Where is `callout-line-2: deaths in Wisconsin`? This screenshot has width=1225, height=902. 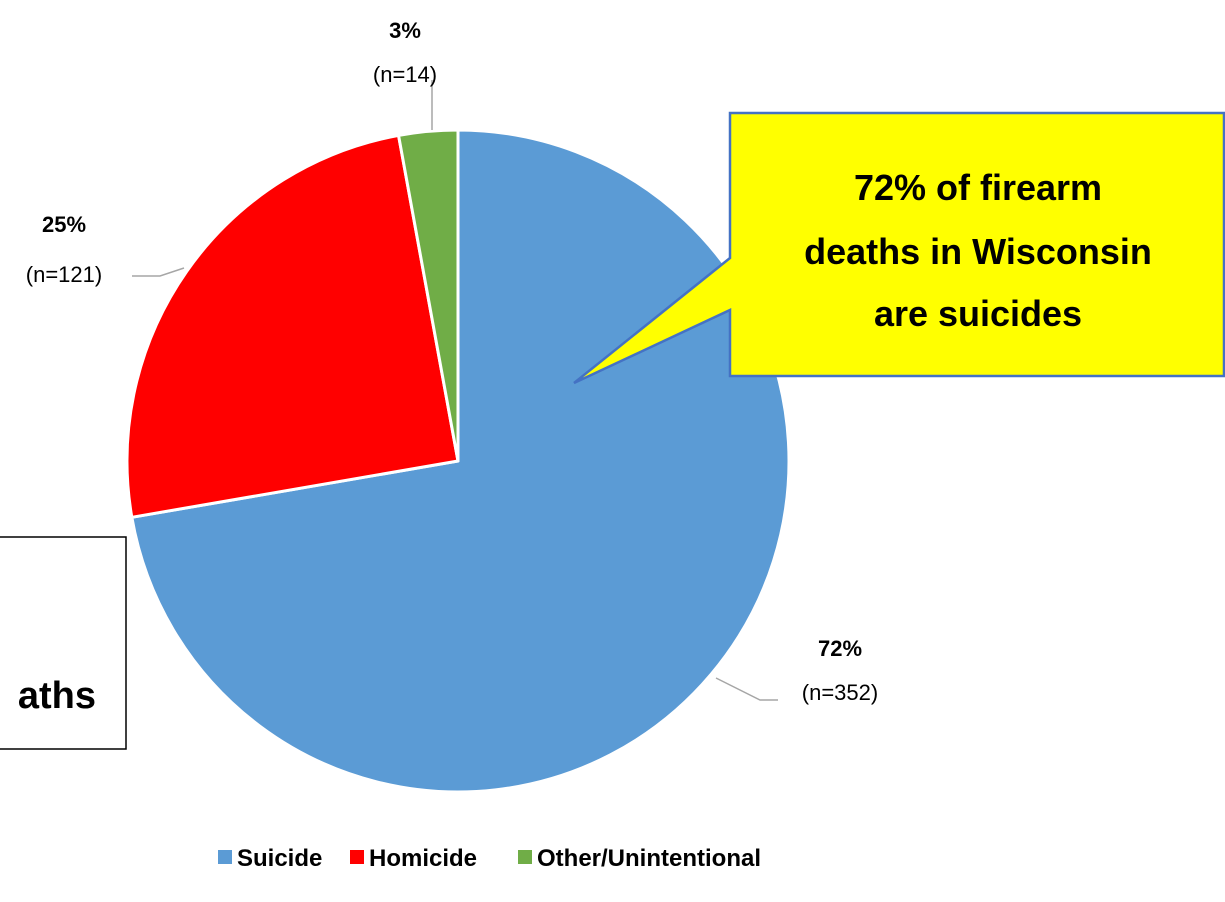 callout-line-2: deaths in Wisconsin is located at coordinates (978, 251).